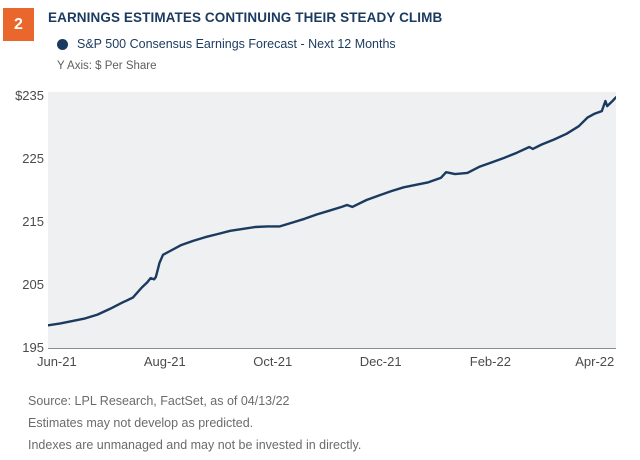  I want to click on x-axis-tick-label: Dec-21, so click(380, 361).